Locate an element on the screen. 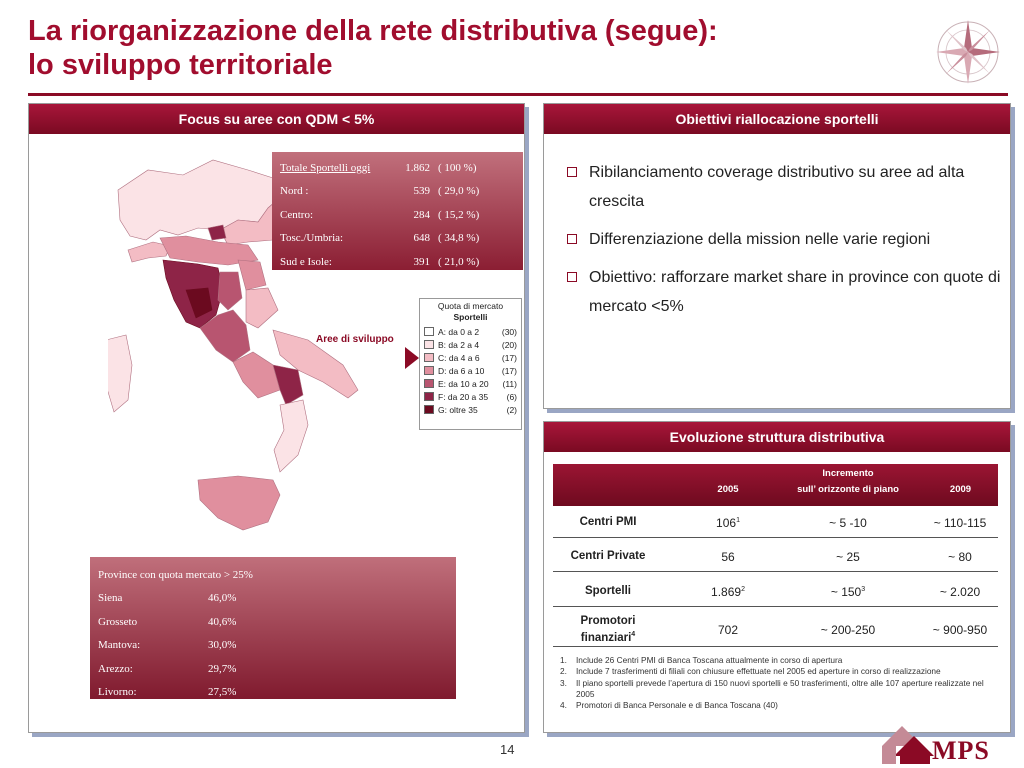 This screenshot has height=768, width=1024. totals-pct: ( 21,0 %) is located at coordinates (459, 261).